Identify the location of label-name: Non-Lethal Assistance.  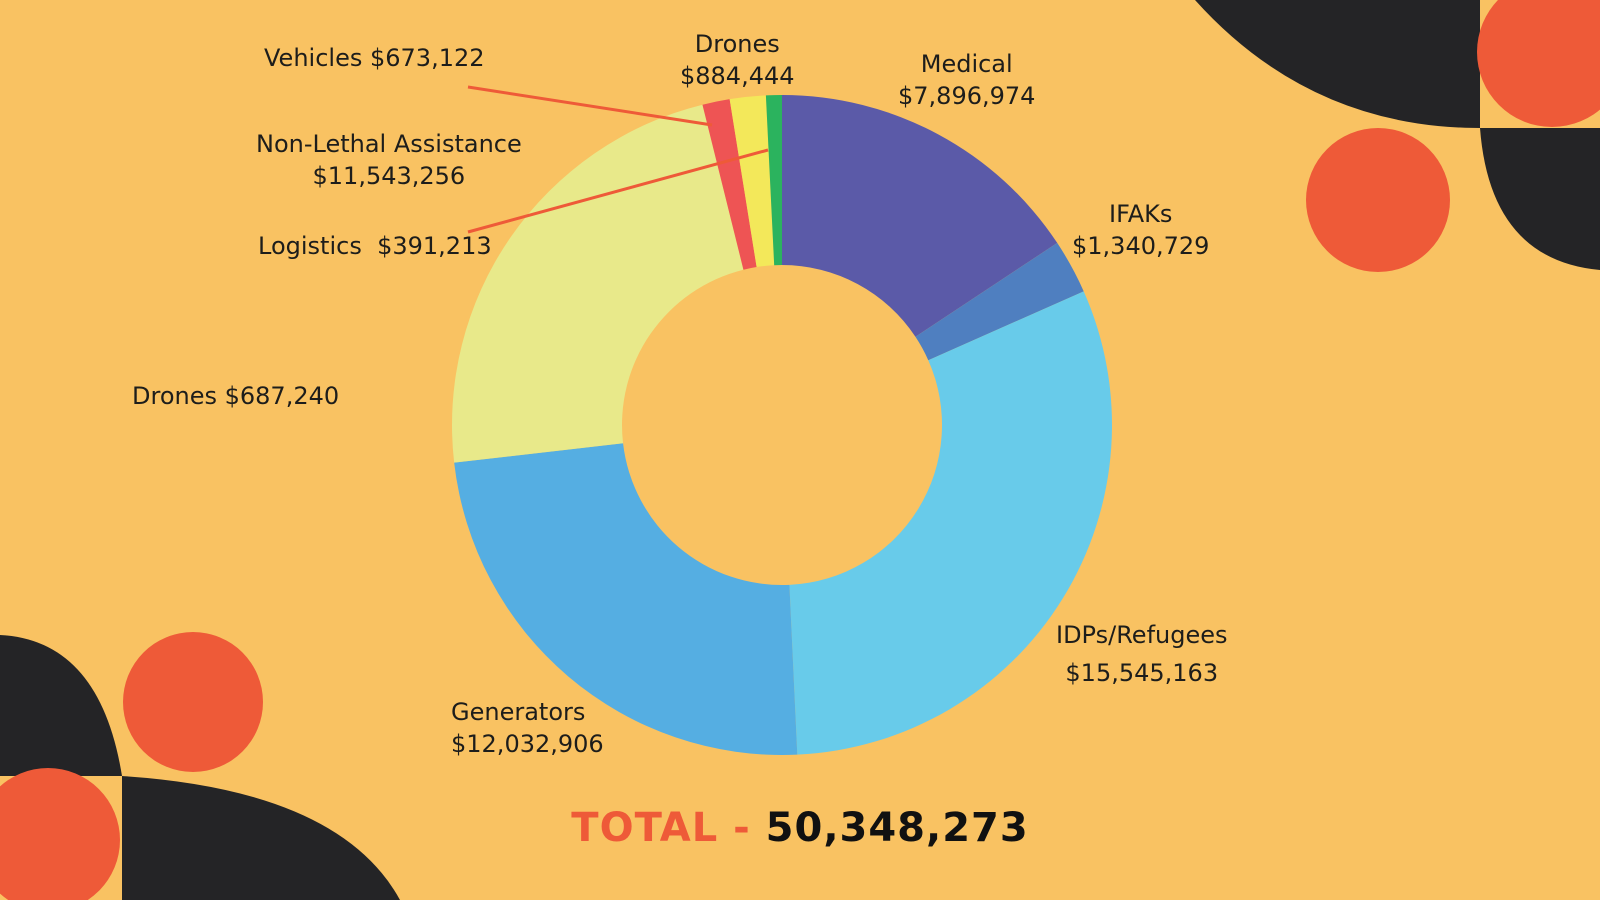
(389, 144).